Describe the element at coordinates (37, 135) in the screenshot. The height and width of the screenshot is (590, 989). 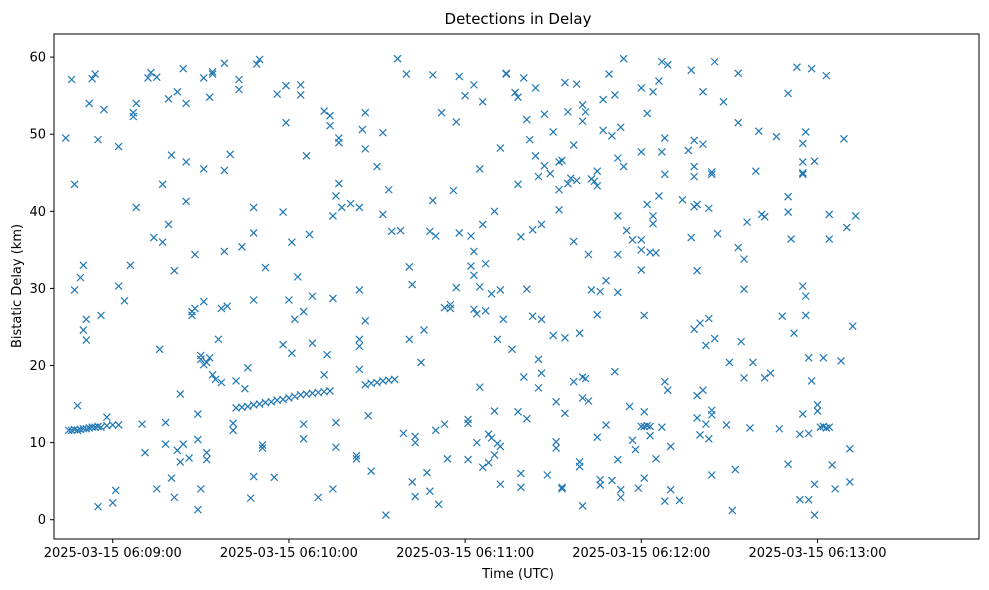
I see `y-tick-label: 50` at that location.